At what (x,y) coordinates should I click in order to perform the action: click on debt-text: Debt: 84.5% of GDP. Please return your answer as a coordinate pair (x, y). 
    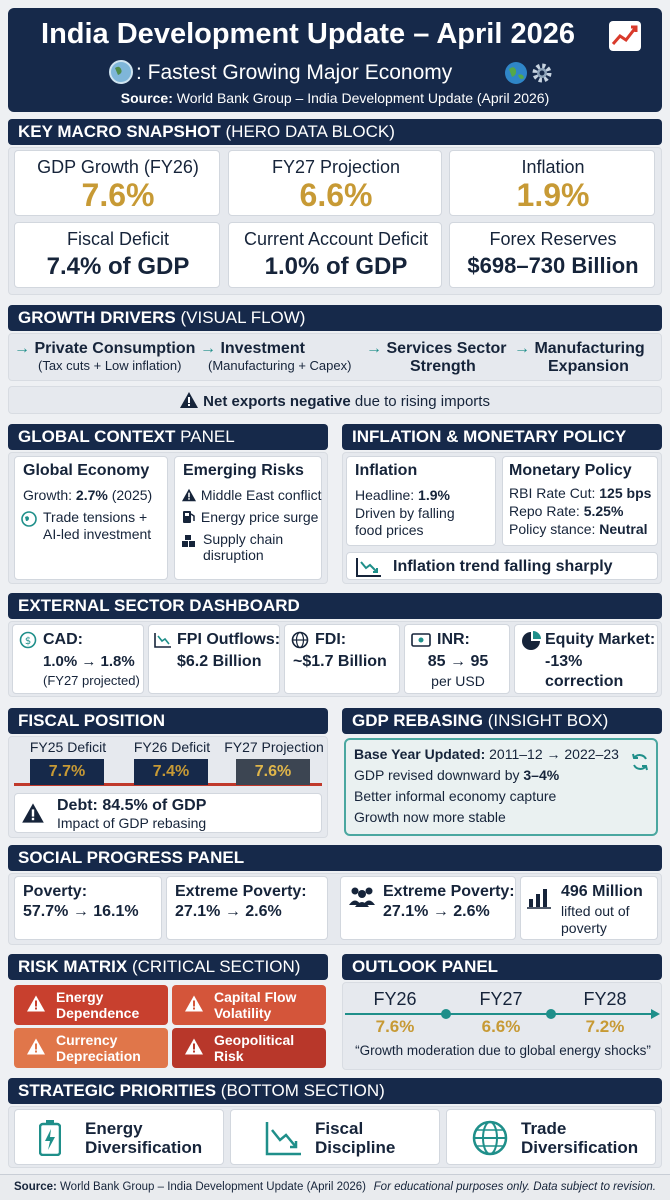
    Looking at the image, I should click on (132, 805).